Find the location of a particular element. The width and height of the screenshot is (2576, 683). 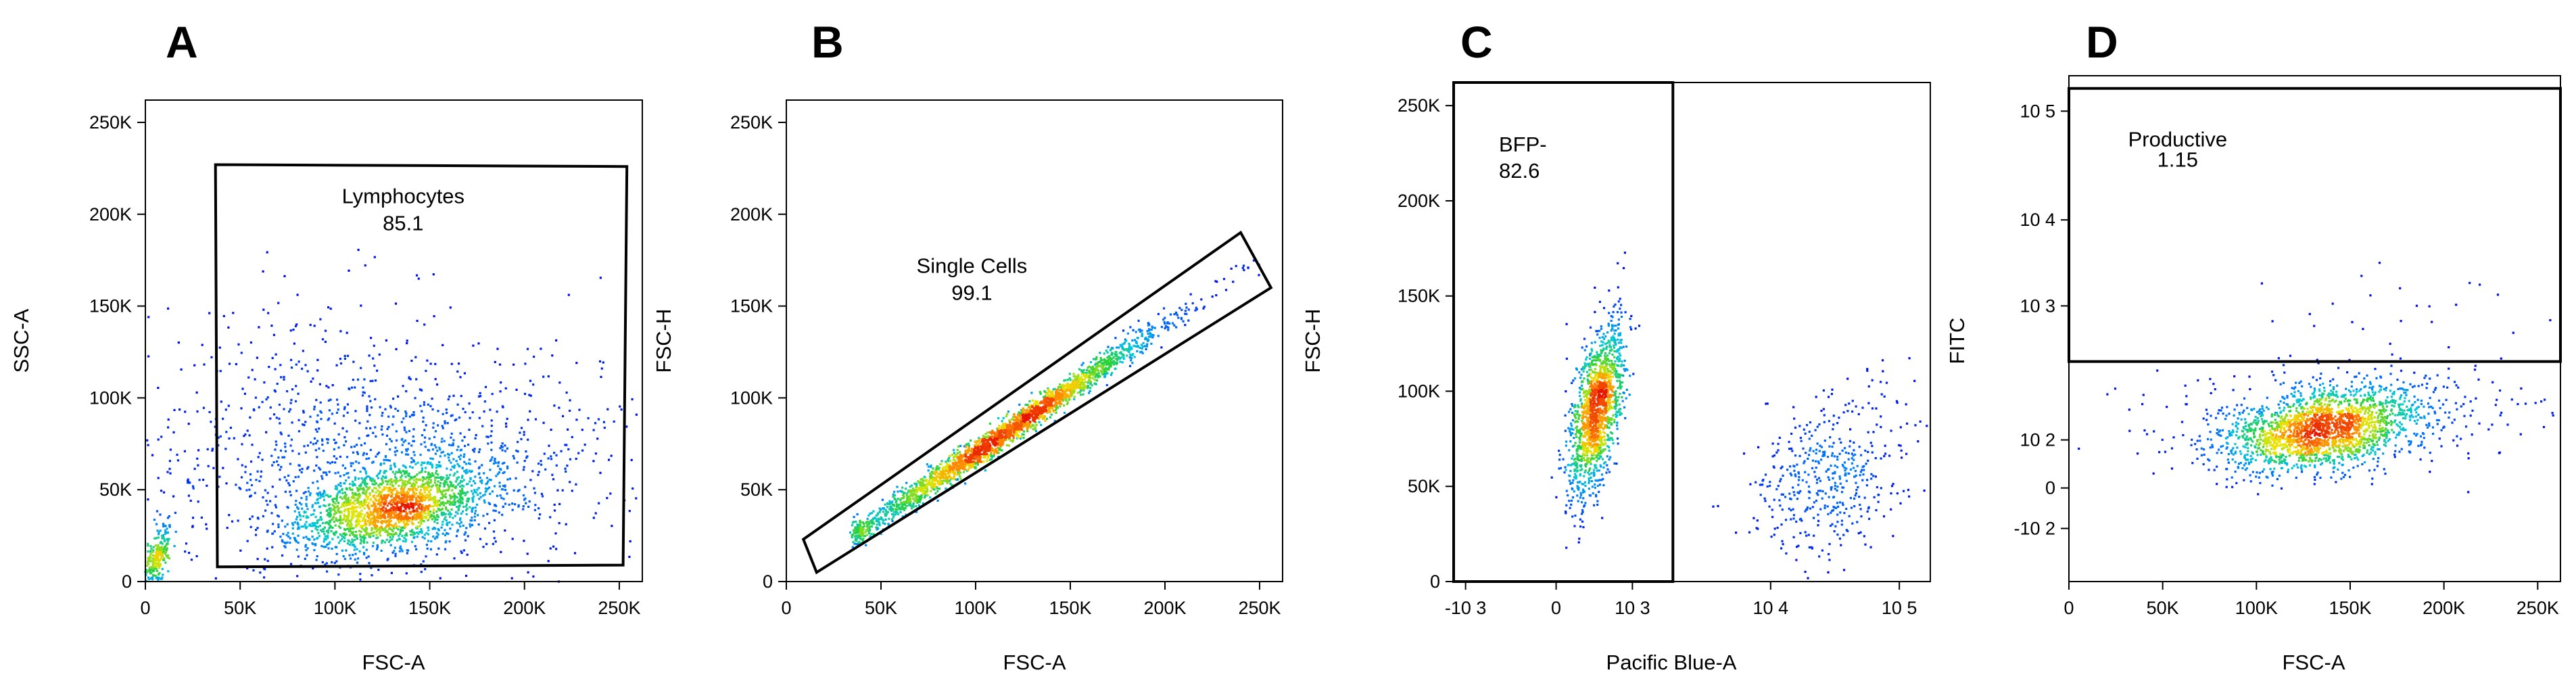

x-tick-label: 200K is located at coordinates (524, 608).